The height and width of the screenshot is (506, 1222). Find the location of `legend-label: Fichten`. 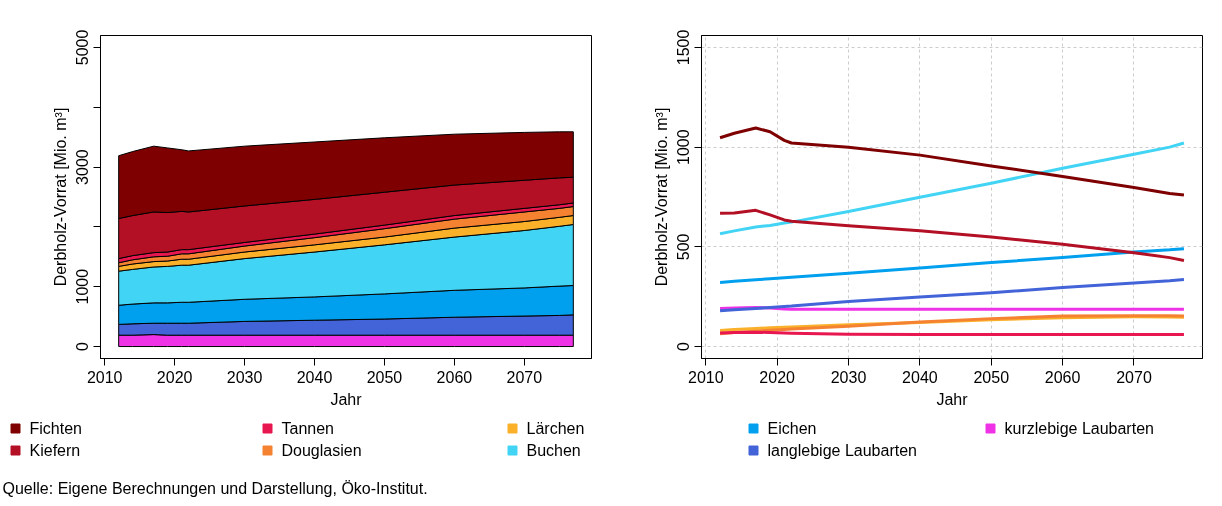

legend-label: Fichten is located at coordinates (55, 428).